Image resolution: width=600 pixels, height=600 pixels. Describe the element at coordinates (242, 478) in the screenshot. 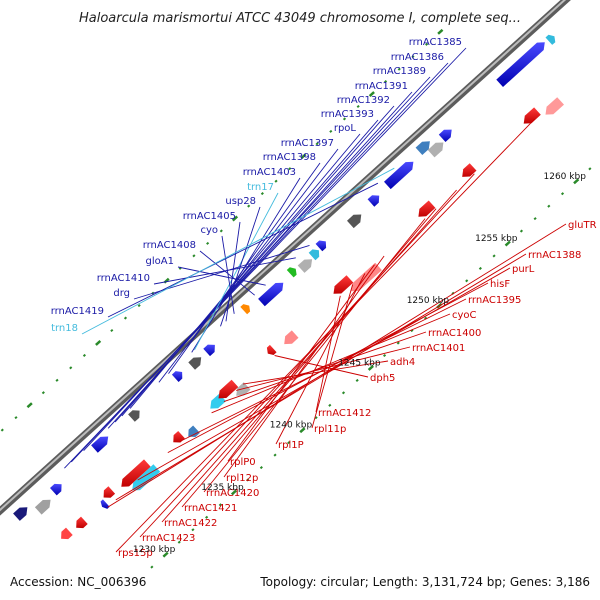

I see `reverse-gene-label: rpl12p` at that location.